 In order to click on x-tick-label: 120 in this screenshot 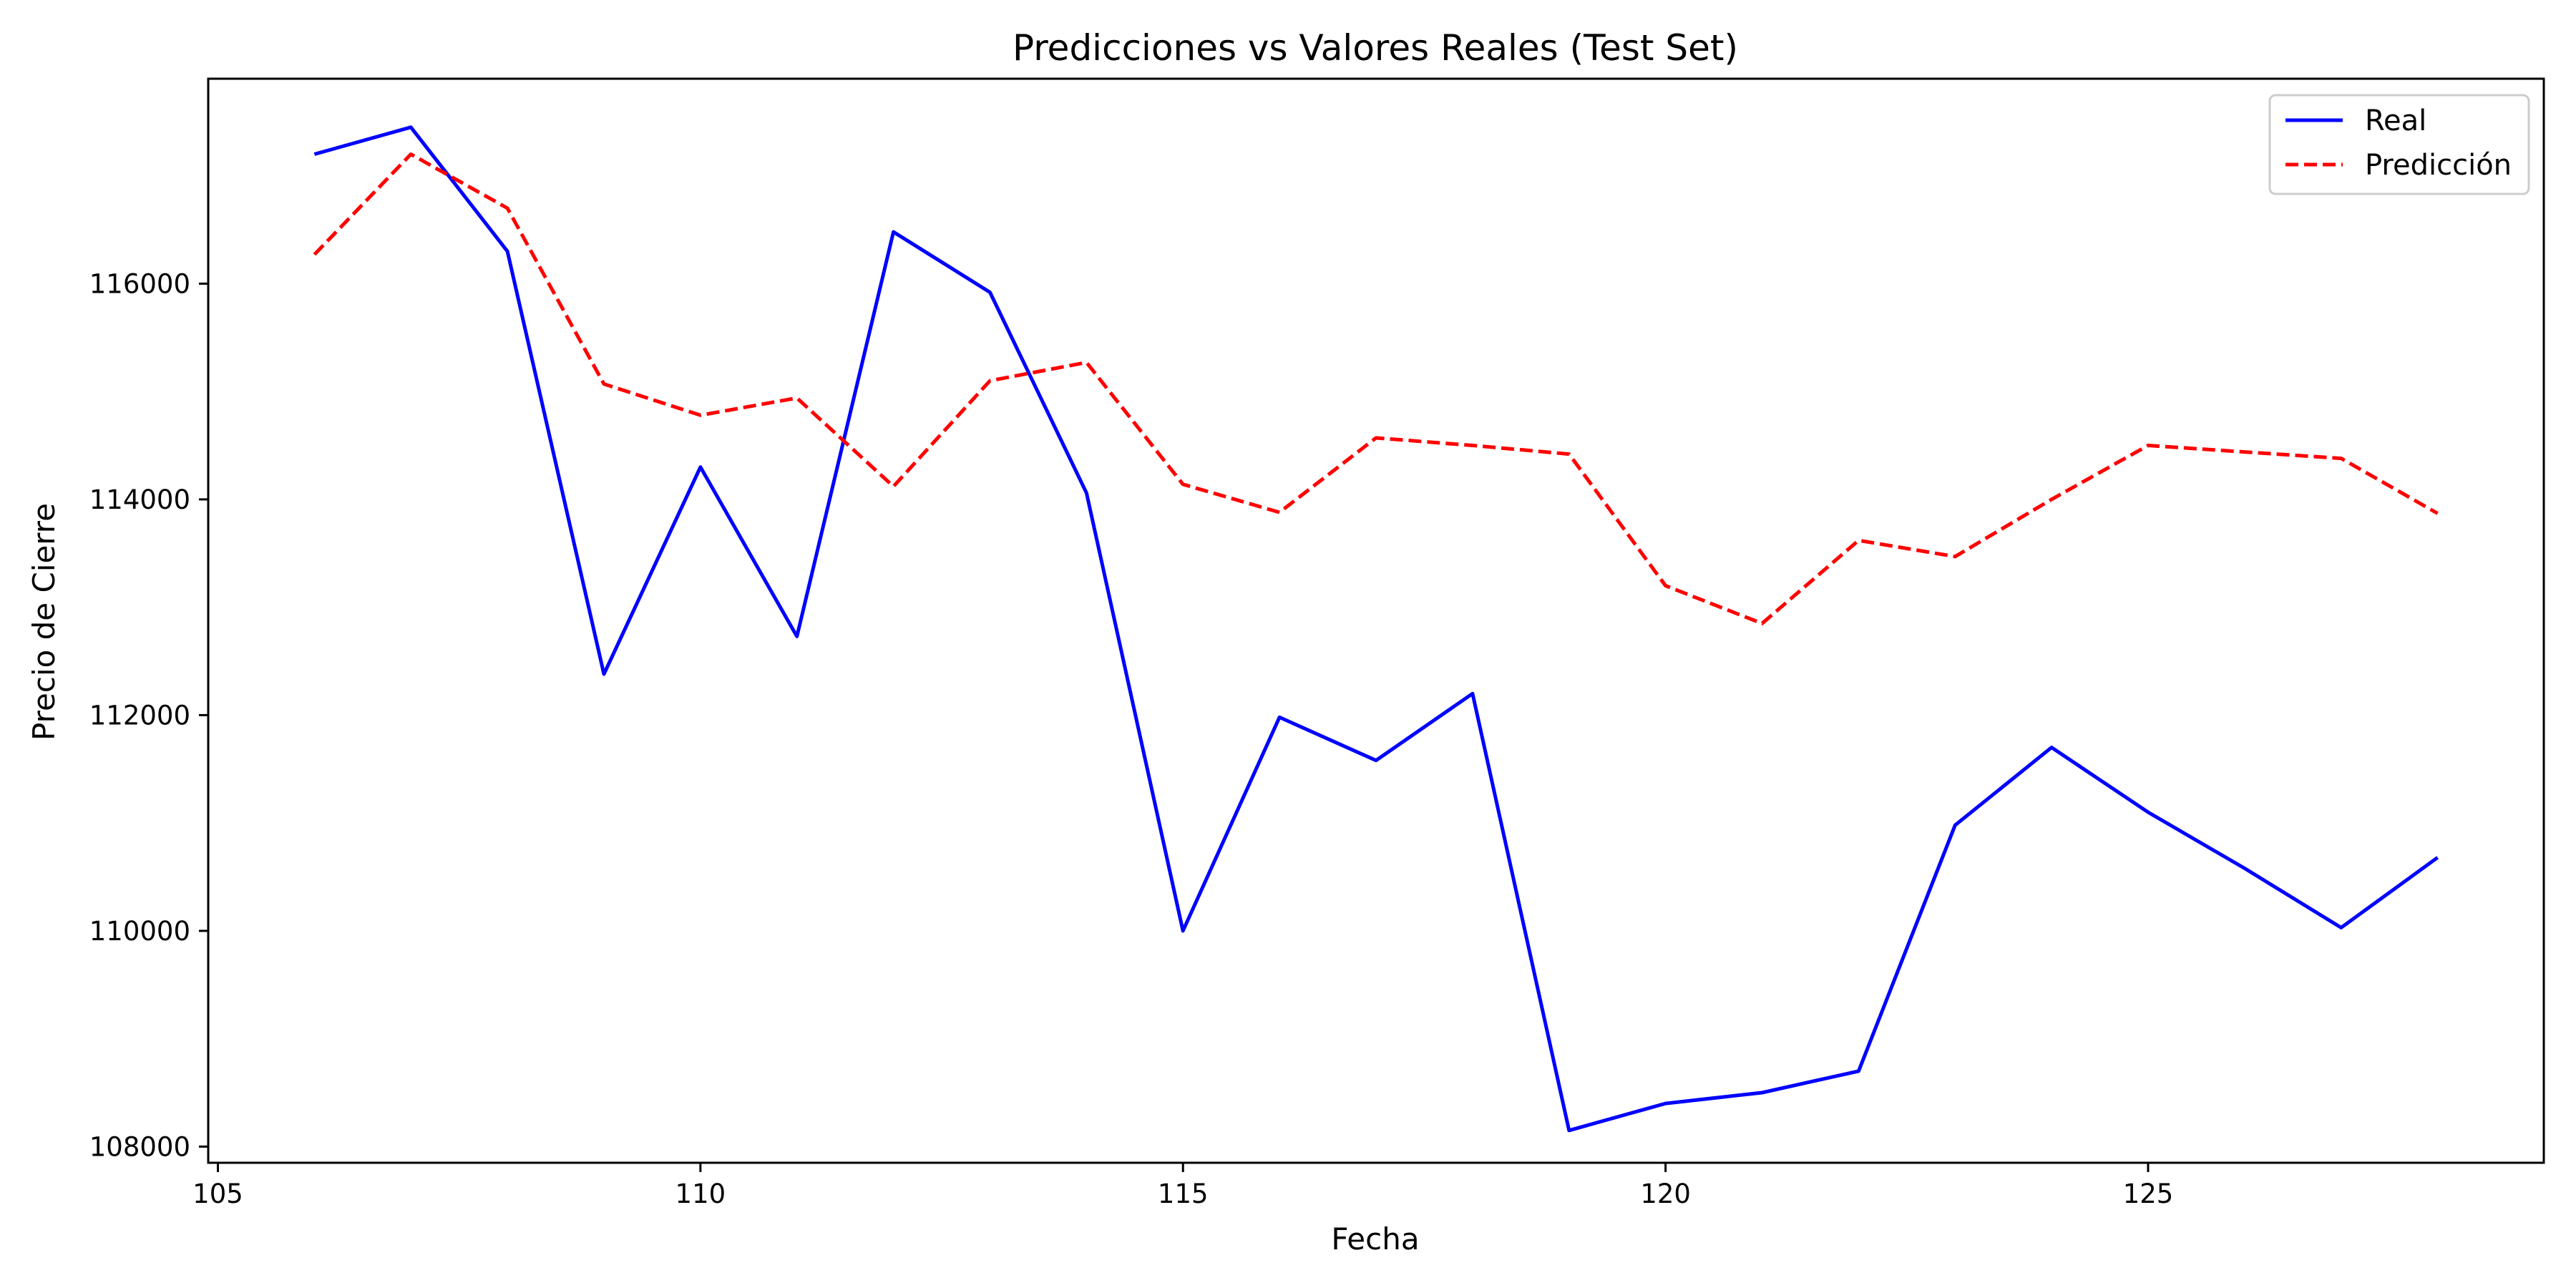, I will do `click(1665, 1194)`.